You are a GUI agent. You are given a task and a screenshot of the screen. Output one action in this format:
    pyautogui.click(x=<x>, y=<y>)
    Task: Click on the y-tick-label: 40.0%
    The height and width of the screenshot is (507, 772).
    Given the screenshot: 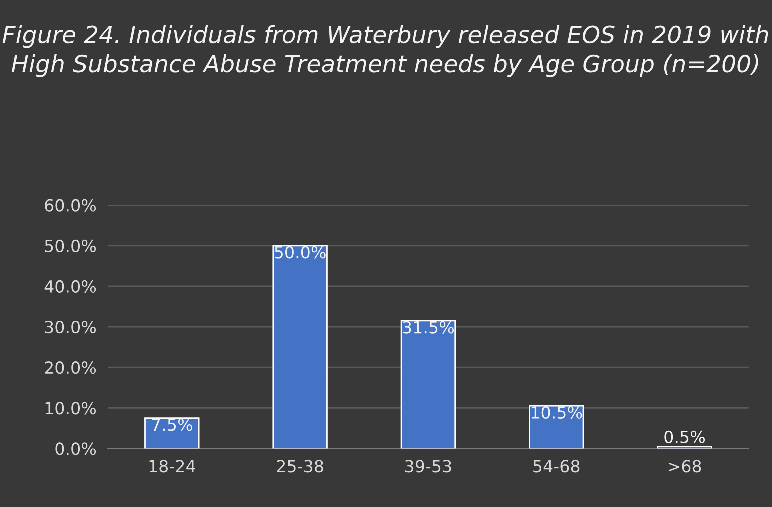 What is the action you would take?
    pyautogui.click(x=70, y=287)
    